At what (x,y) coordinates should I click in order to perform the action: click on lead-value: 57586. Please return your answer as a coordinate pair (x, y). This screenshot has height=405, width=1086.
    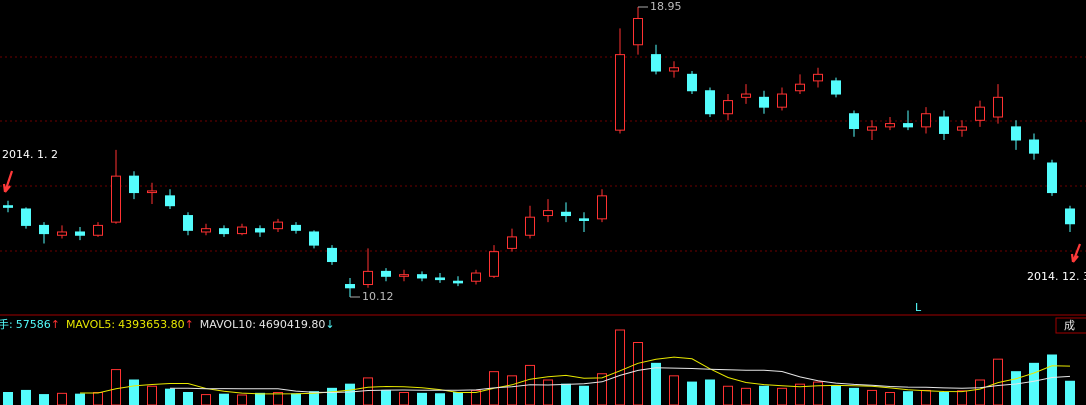
    Looking at the image, I should click on (33, 324).